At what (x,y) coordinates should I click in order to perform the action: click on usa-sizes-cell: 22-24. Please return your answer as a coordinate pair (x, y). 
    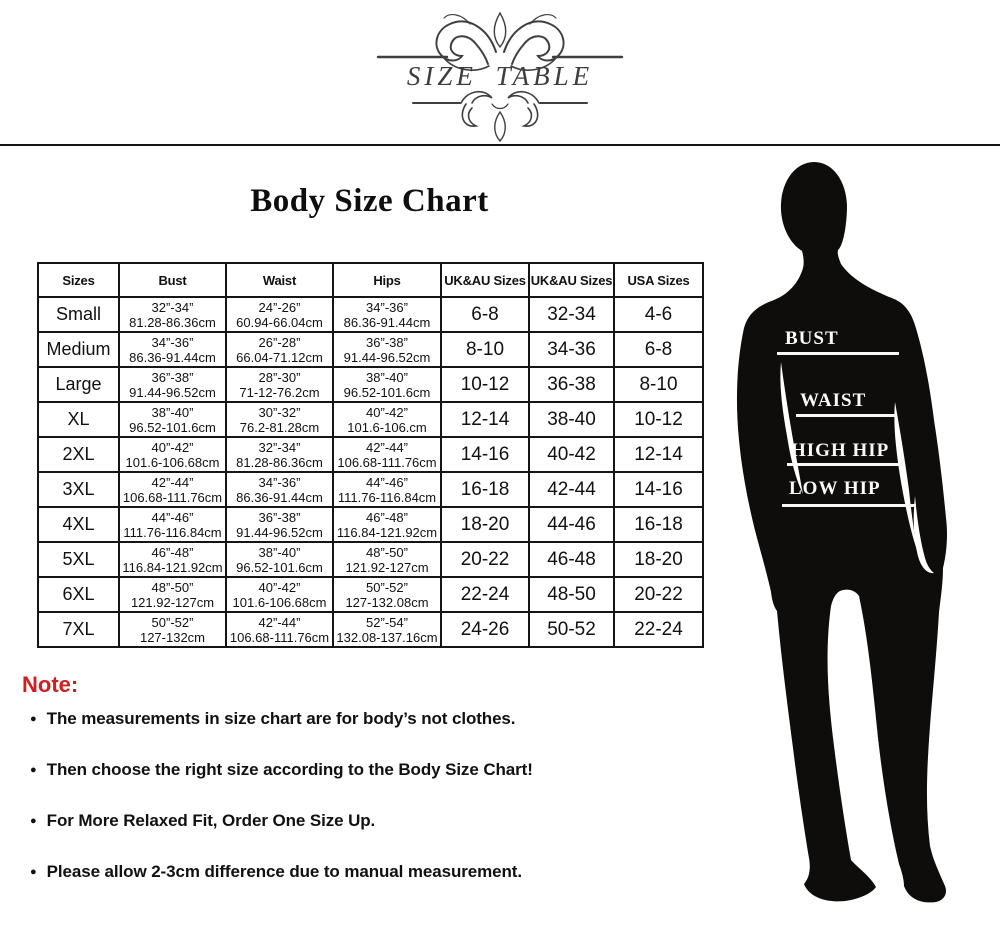
    Looking at the image, I should click on (658, 629).